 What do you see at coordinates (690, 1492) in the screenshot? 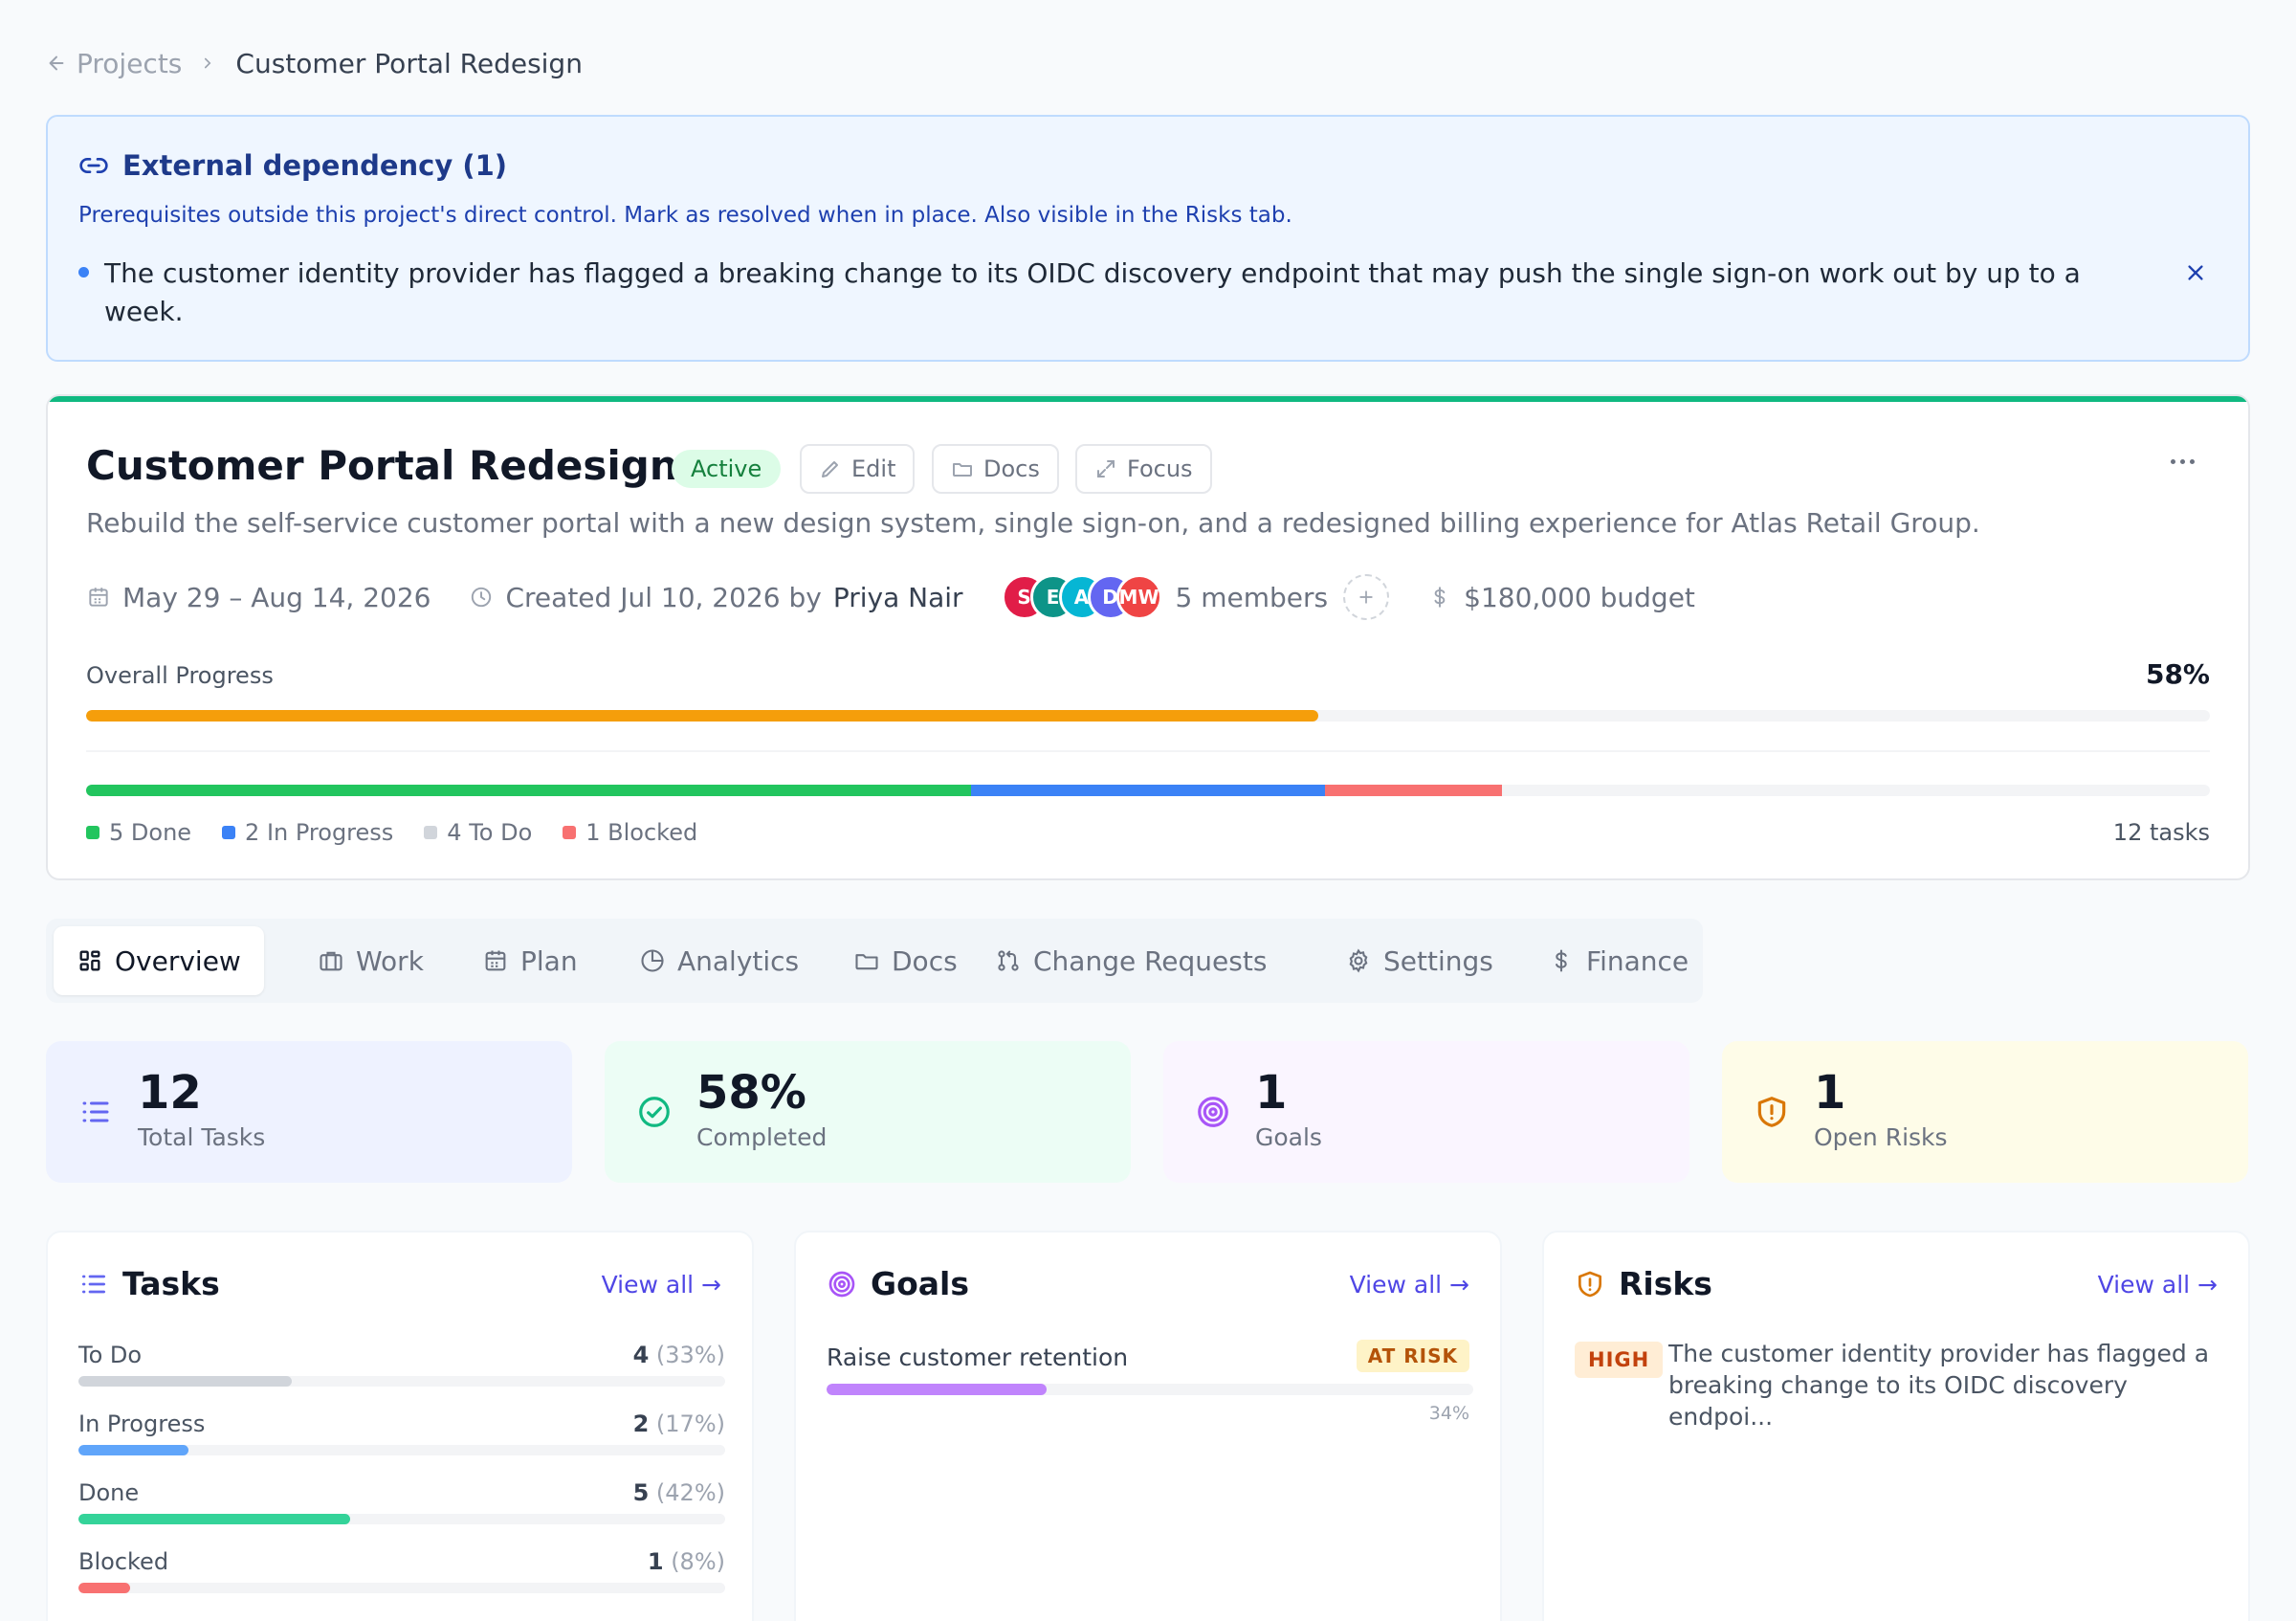
I see `task-status-pct: (42%)` at bounding box center [690, 1492].